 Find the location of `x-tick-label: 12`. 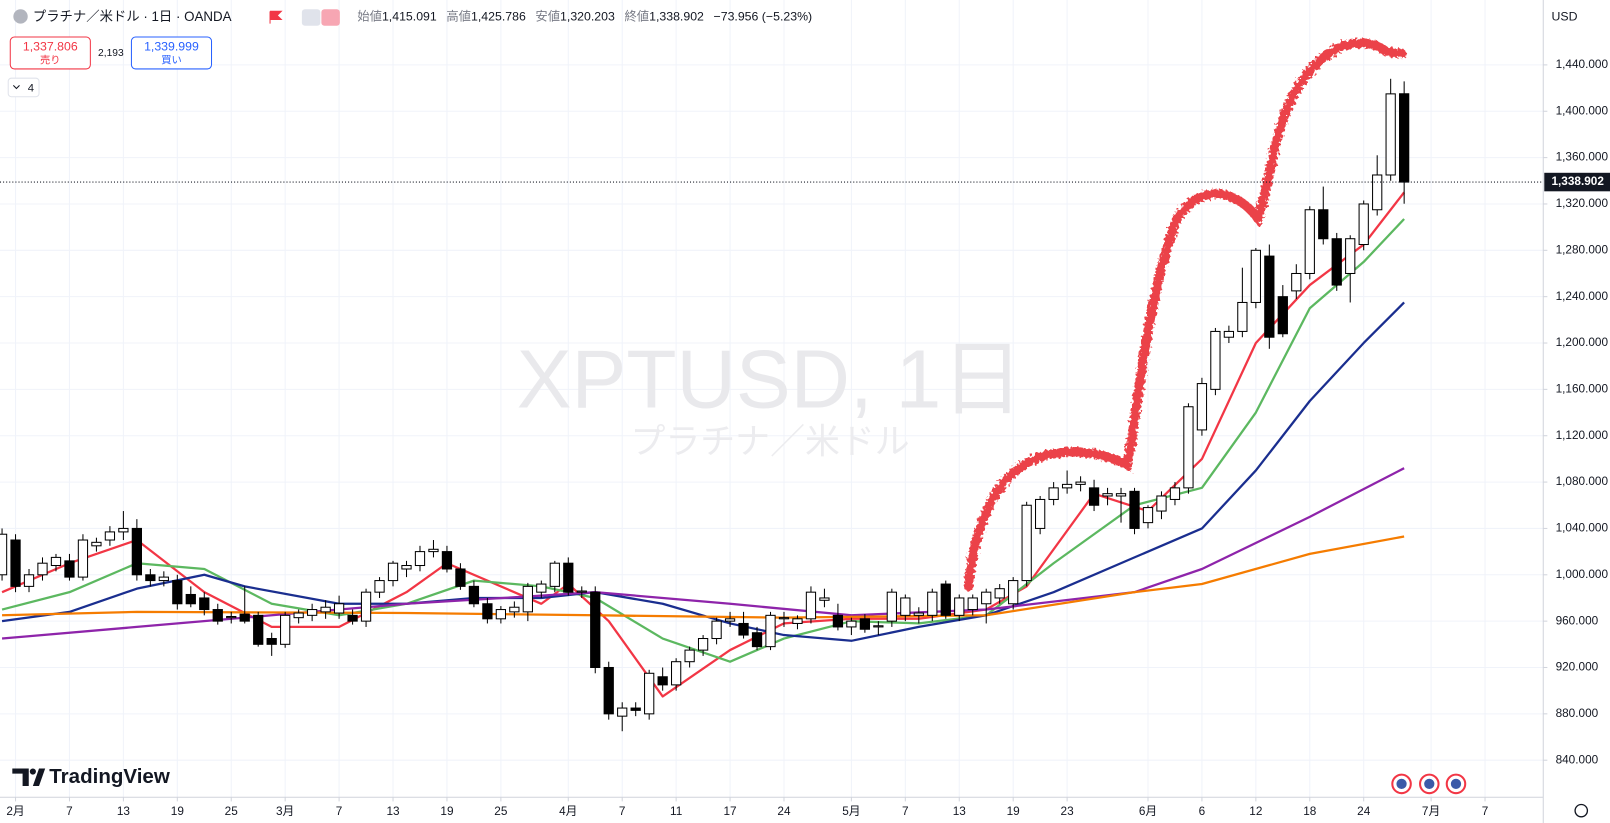

x-tick-label: 12 is located at coordinates (1255, 811).